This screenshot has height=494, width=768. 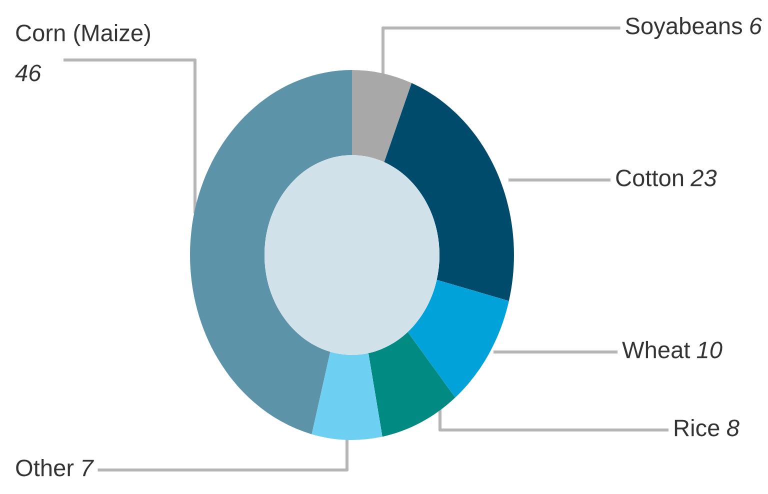 I want to click on slice-label: Other, so click(x=45, y=467).